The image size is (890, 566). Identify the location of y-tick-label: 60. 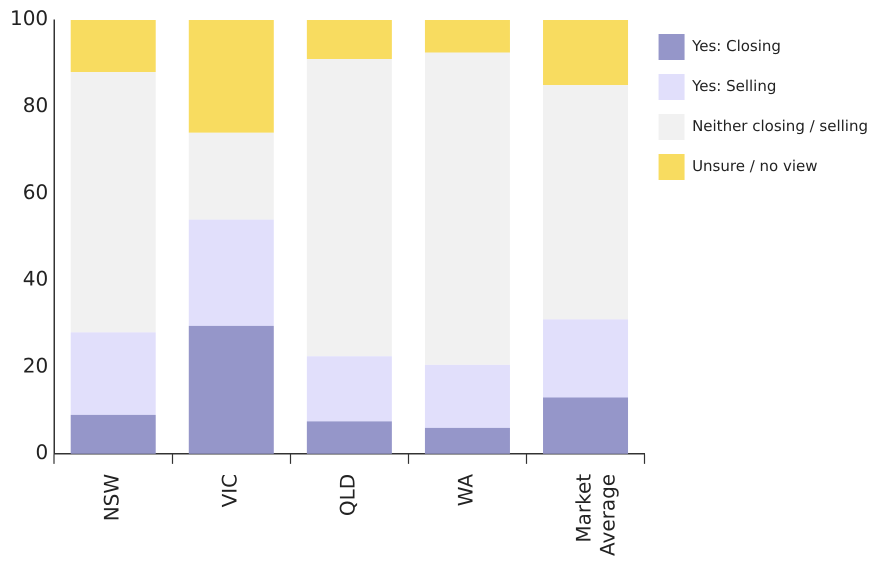
(35, 192).